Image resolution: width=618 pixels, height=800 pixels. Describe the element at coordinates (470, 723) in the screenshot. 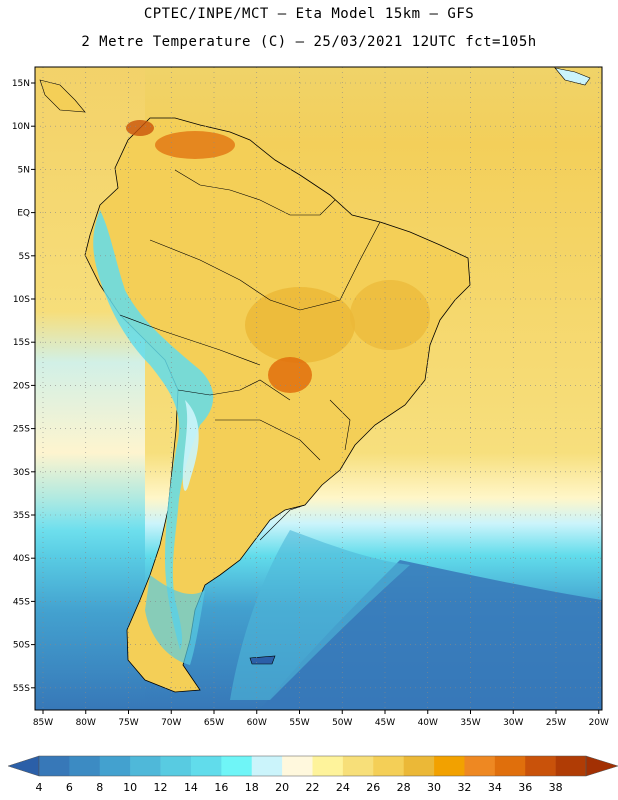

I see `lon-tick-label: 35W` at that location.